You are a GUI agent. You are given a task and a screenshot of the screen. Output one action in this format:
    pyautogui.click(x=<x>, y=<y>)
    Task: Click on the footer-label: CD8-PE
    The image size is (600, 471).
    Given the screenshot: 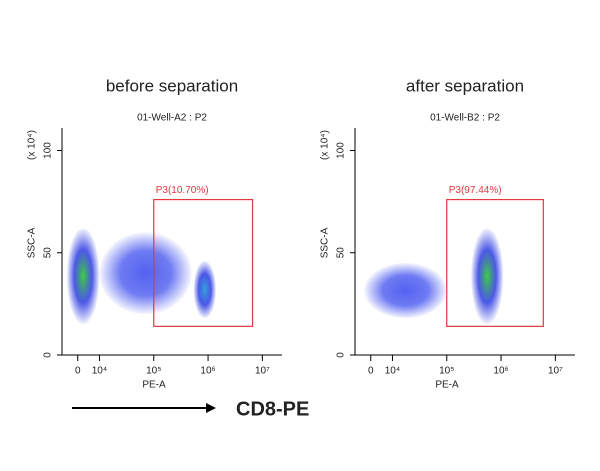 What is the action you would take?
    pyautogui.click(x=272, y=409)
    